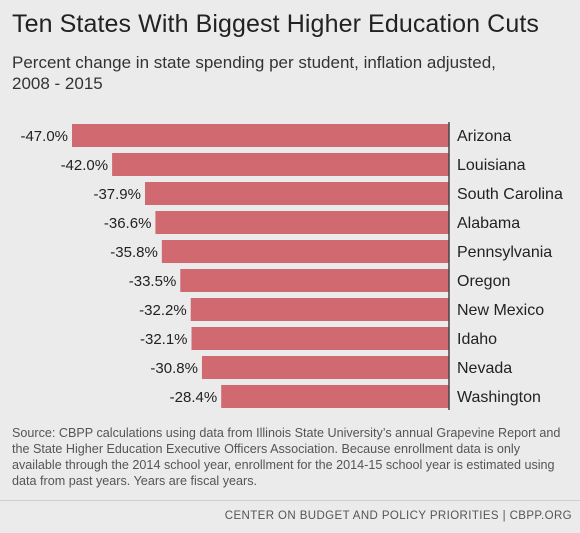  Describe the element at coordinates (314, 280) in the screenshot. I see `bar-oregon` at that location.